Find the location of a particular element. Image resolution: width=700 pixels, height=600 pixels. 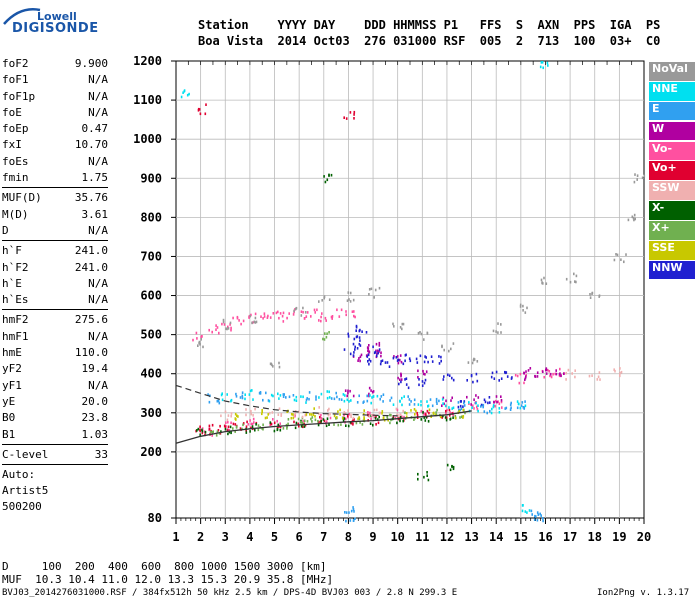

parameter-value: 19.4 is located at coordinates (95, 369).